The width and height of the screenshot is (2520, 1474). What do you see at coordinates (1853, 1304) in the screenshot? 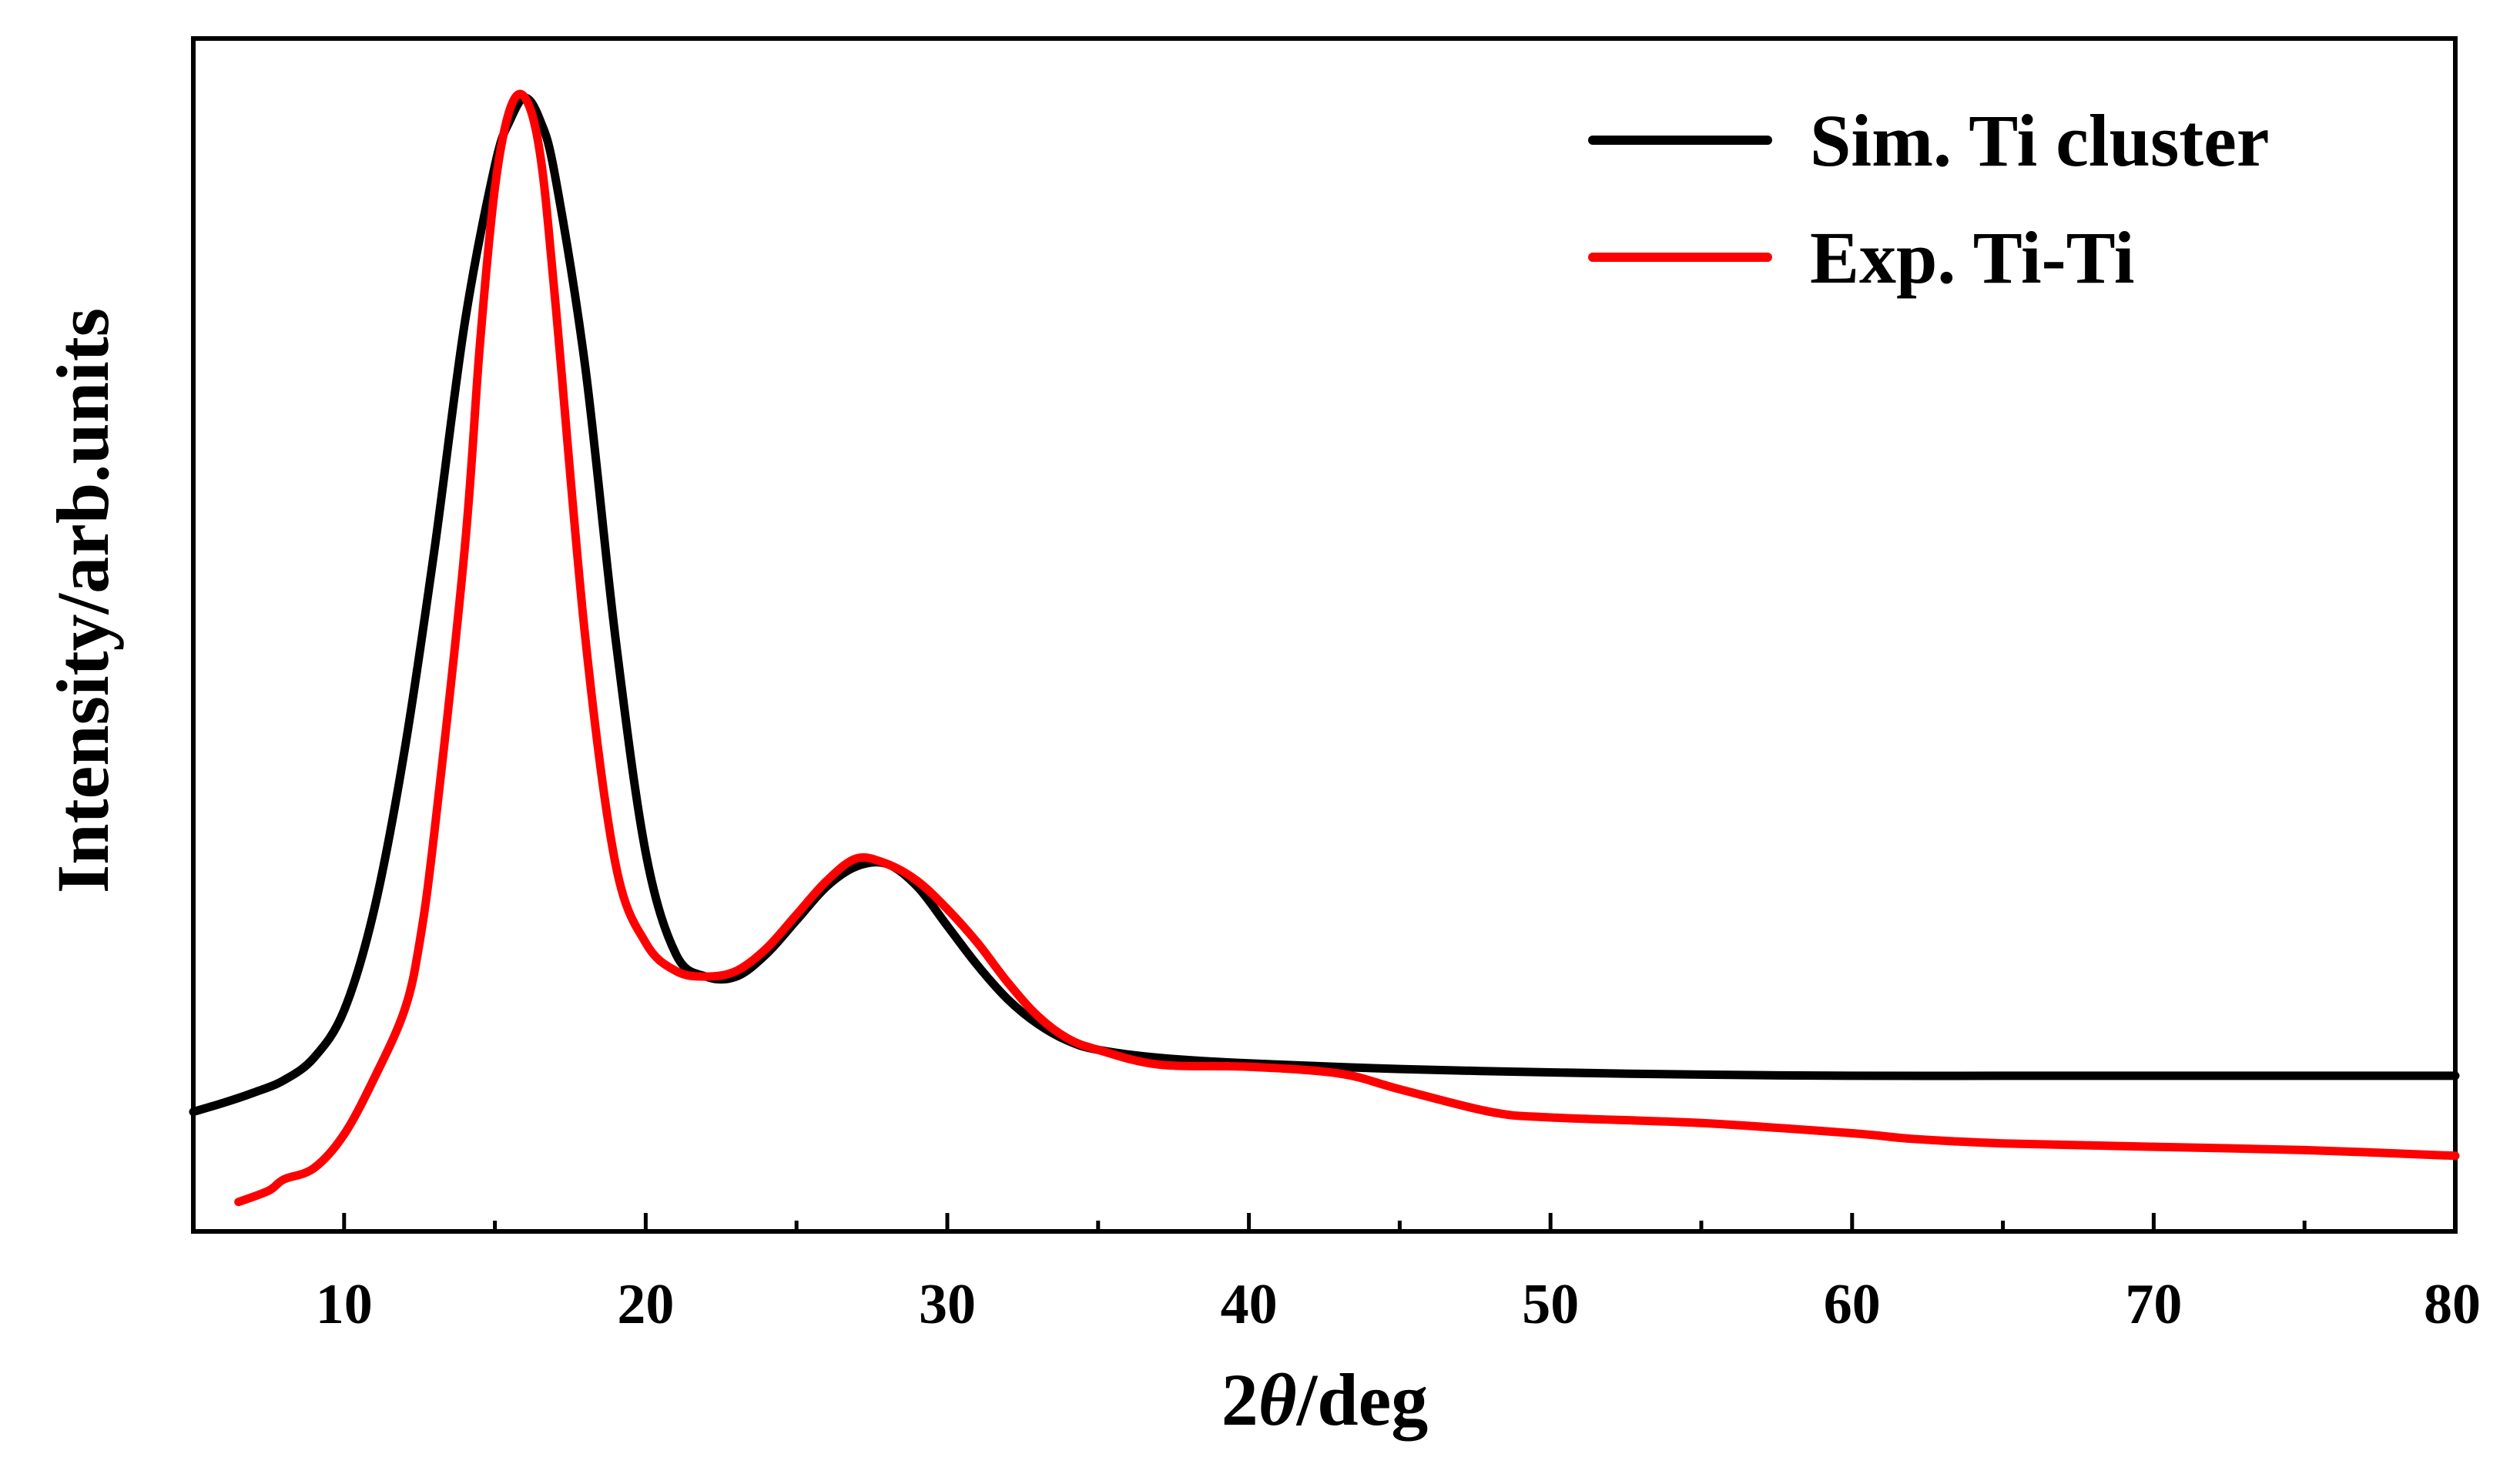
I see `x-tick-label: 60` at bounding box center [1853, 1304].